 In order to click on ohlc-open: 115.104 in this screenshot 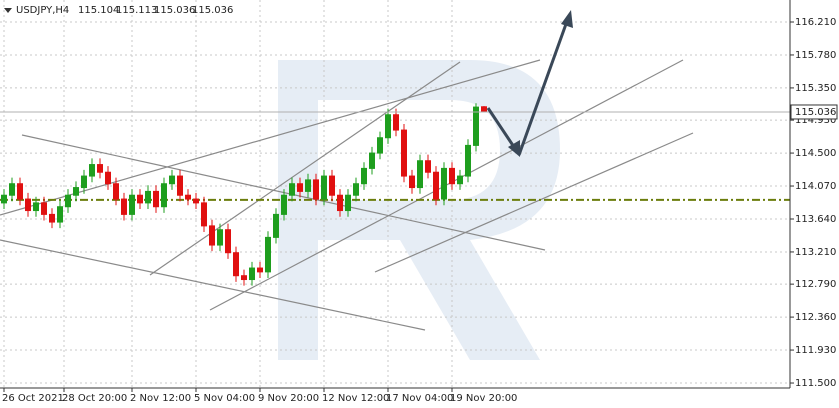, I will do `click(98, 10)`.